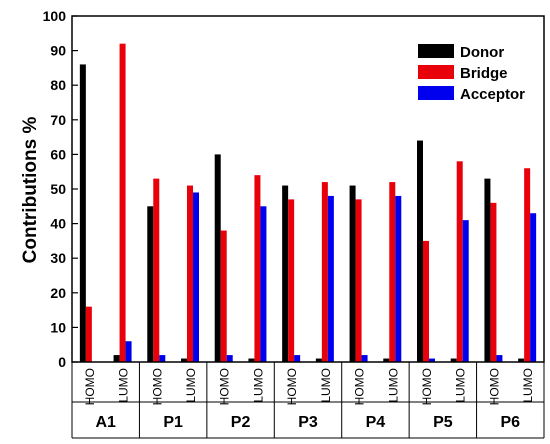 This screenshot has width=550, height=444. Describe the element at coordinates (436, 93) in the screenshot. I see `legend-swatch-acceptor` at that location.